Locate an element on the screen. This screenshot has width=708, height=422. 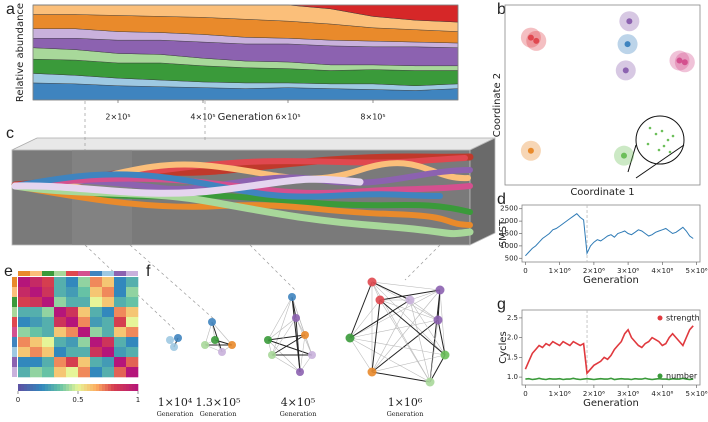
panel-letter: e is located at coordinates (8, 271).